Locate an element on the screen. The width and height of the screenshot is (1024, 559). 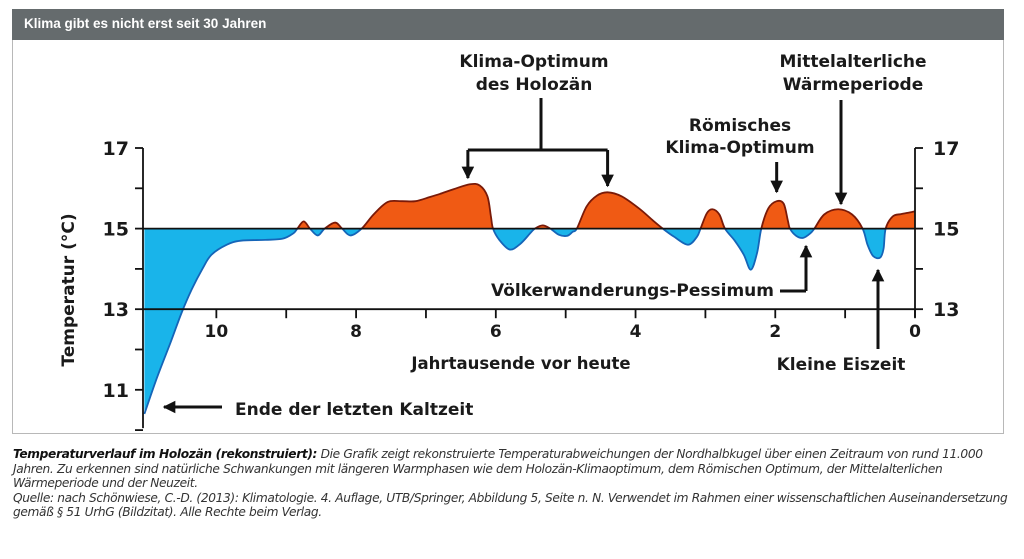
x-tick-label: 6 is located at coordinates (496, 332).